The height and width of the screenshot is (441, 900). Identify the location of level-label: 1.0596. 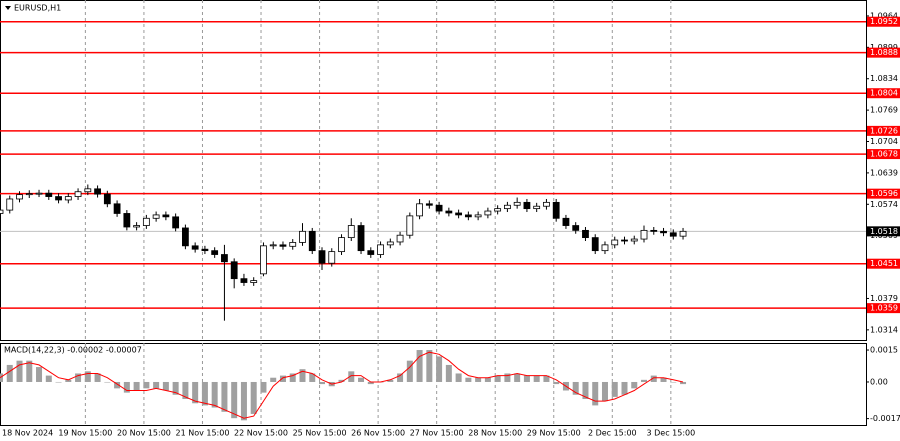
(884, 193).